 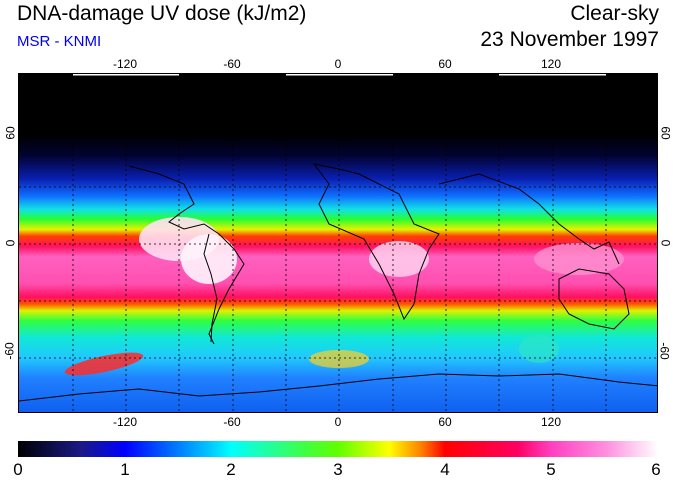 I want to click on lon-tick-bottom: -120, so click(x=125, y=422).